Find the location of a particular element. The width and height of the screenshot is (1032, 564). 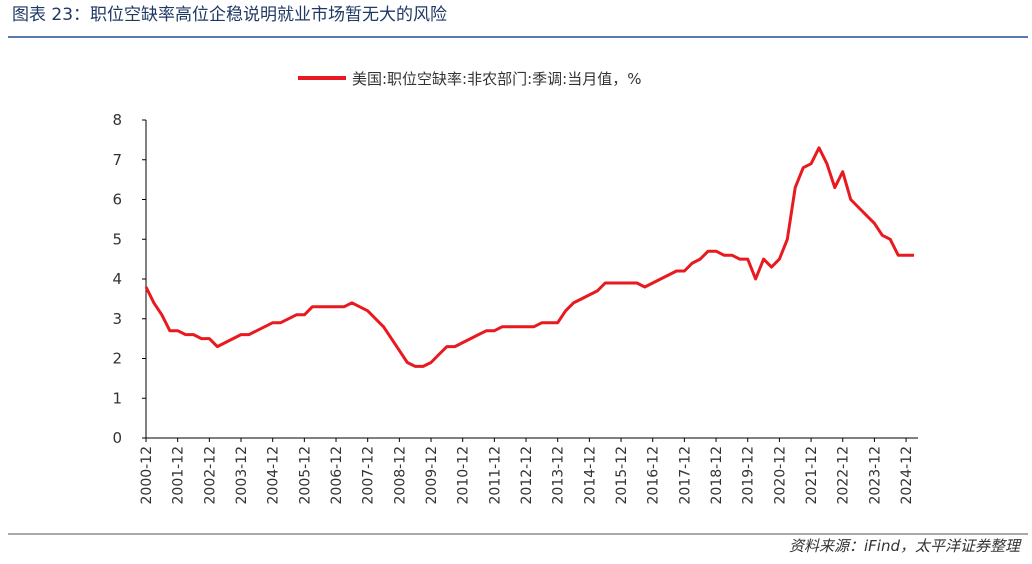

x-tick-label: 2007-12 is located at coordinates (369, 475).